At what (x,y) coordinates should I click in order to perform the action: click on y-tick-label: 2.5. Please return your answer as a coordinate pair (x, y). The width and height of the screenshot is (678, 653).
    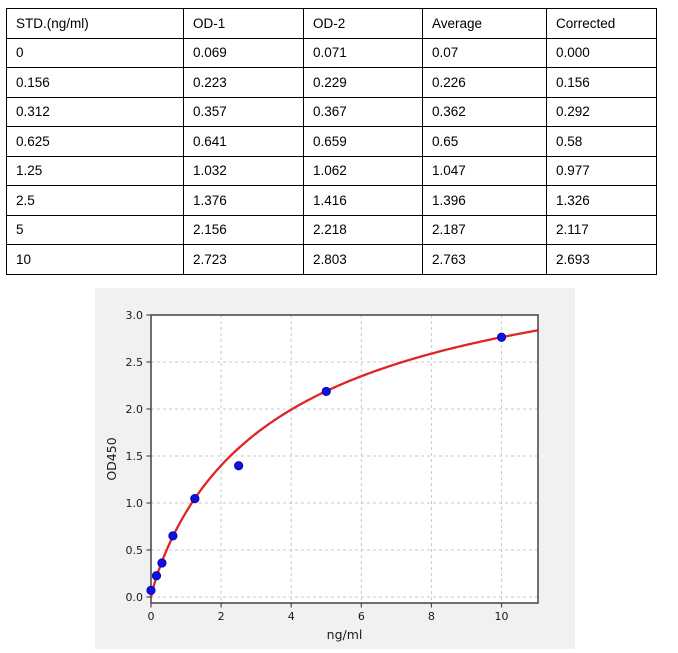
    Looking at the image, I should click on (135, 362).